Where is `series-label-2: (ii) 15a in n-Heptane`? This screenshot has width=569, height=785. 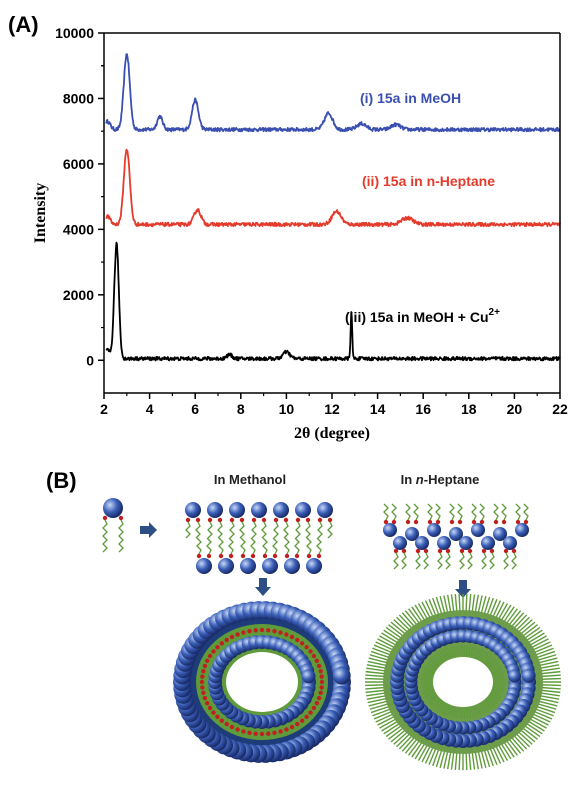 series-label-2: (ii) 15a in n-Heptane is located at coordinates (428, 181).